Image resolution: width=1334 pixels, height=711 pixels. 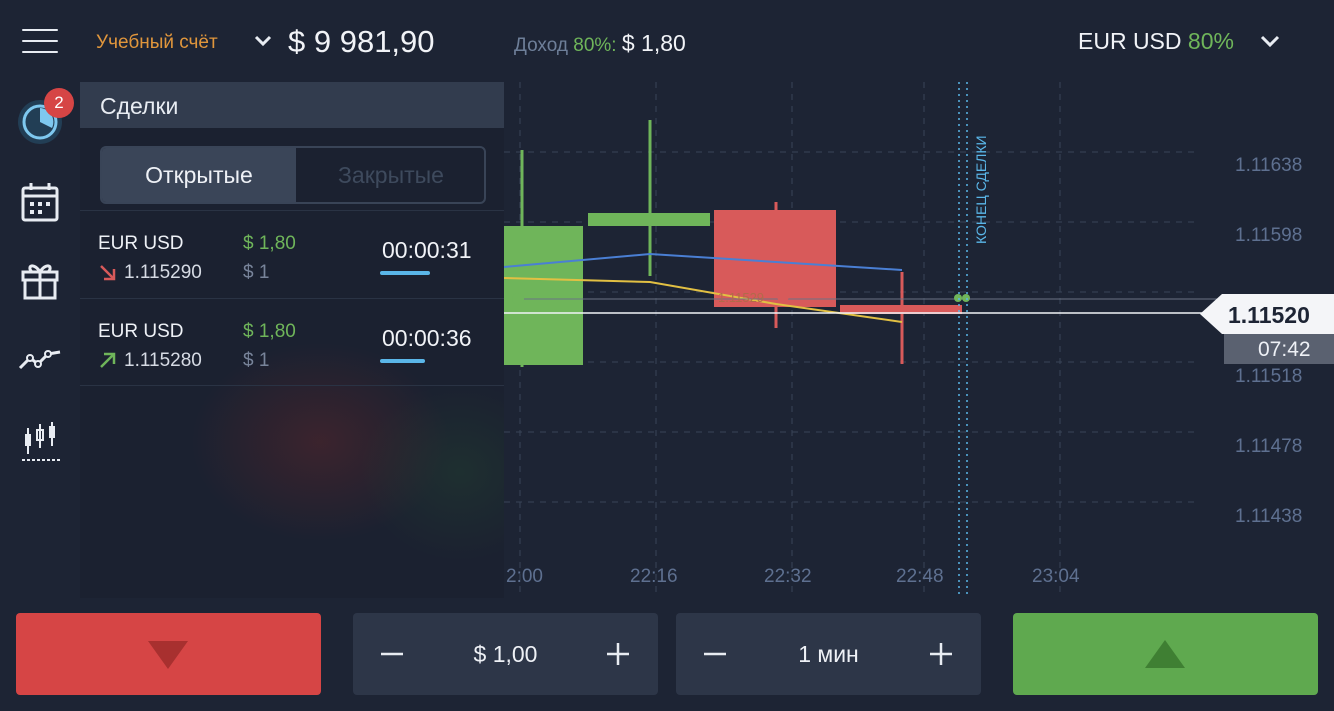 What do you see at coordinates (163, 272) in the screenshot?
I see `deal-open-price: 1.115290` at bounding box center [163, 272].